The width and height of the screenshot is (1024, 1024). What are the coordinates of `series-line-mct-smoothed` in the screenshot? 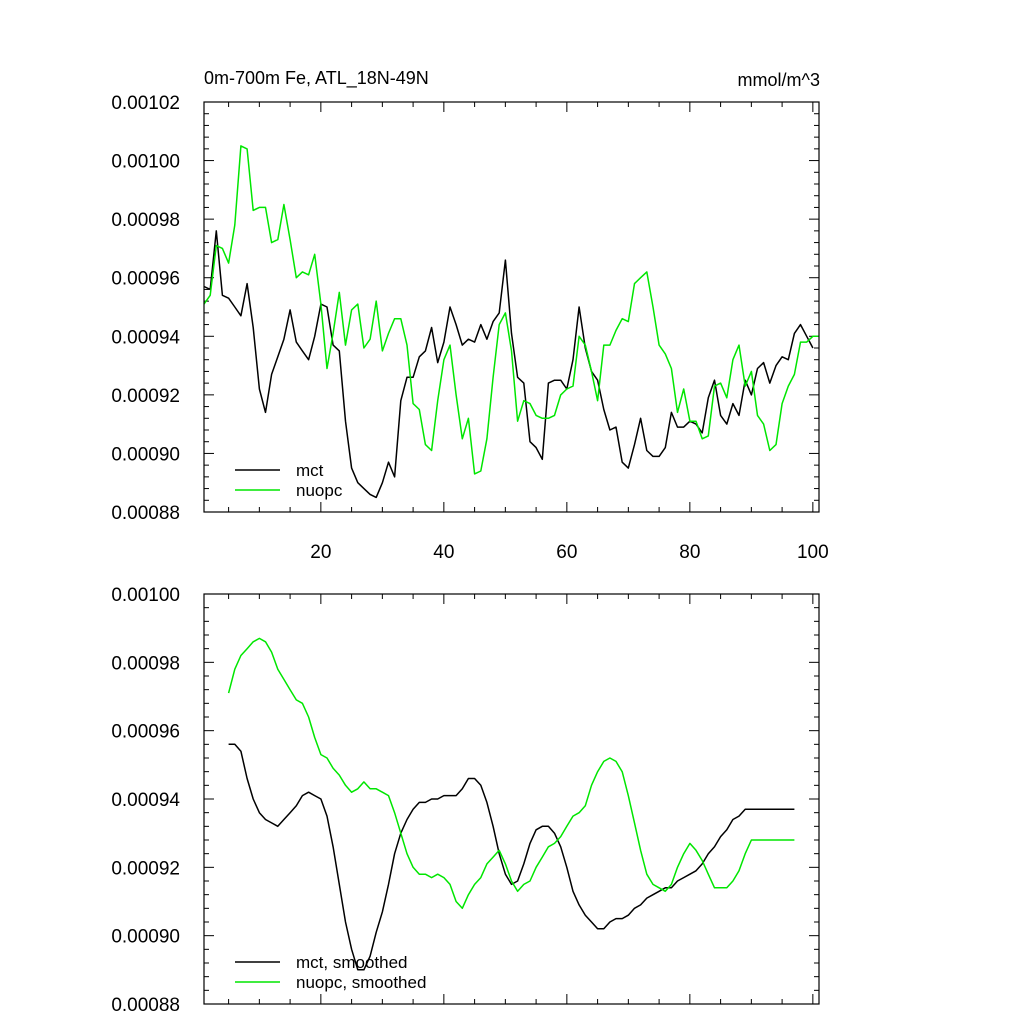 It's located at (511, 857).